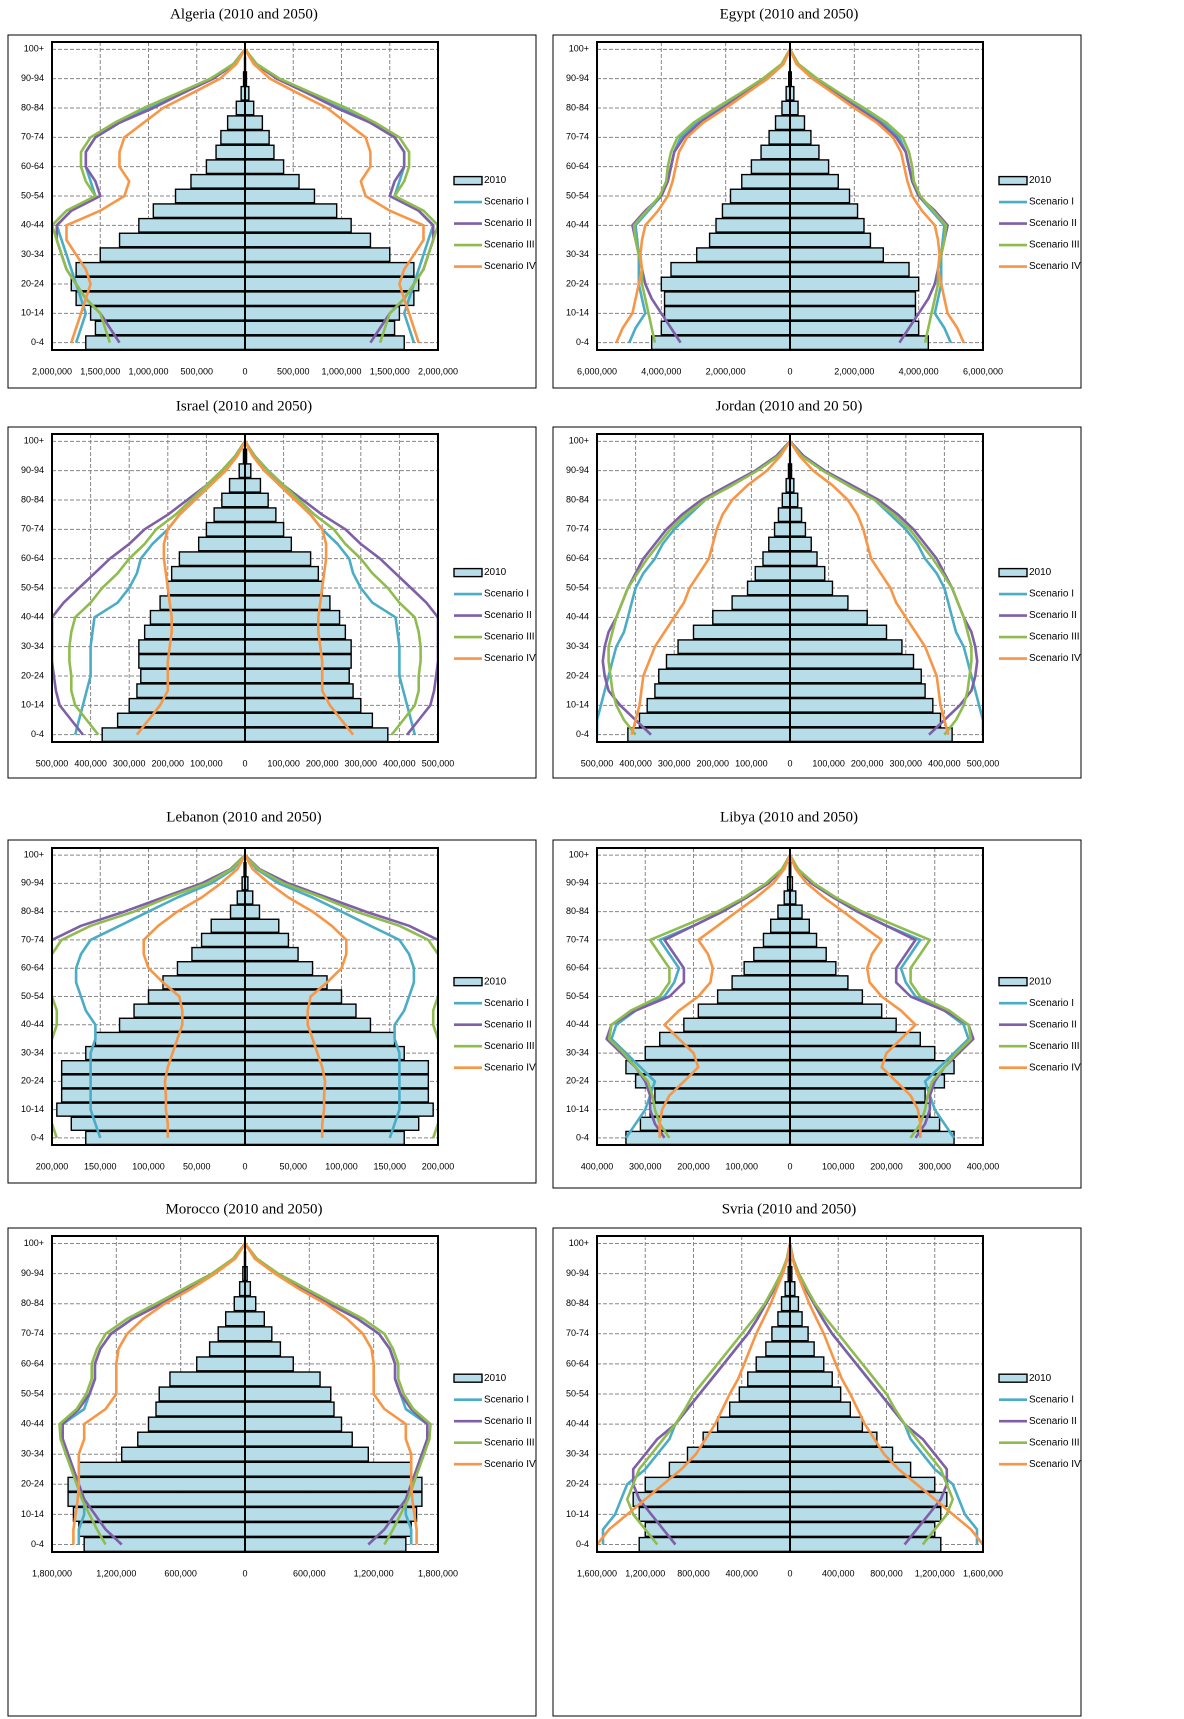 Image resolution: width=1184 pixels, height=1719 pixels. Describe the element at coordinates (399, 763) in the screenshot. I see `x-tick-label: 400,000` at that location.